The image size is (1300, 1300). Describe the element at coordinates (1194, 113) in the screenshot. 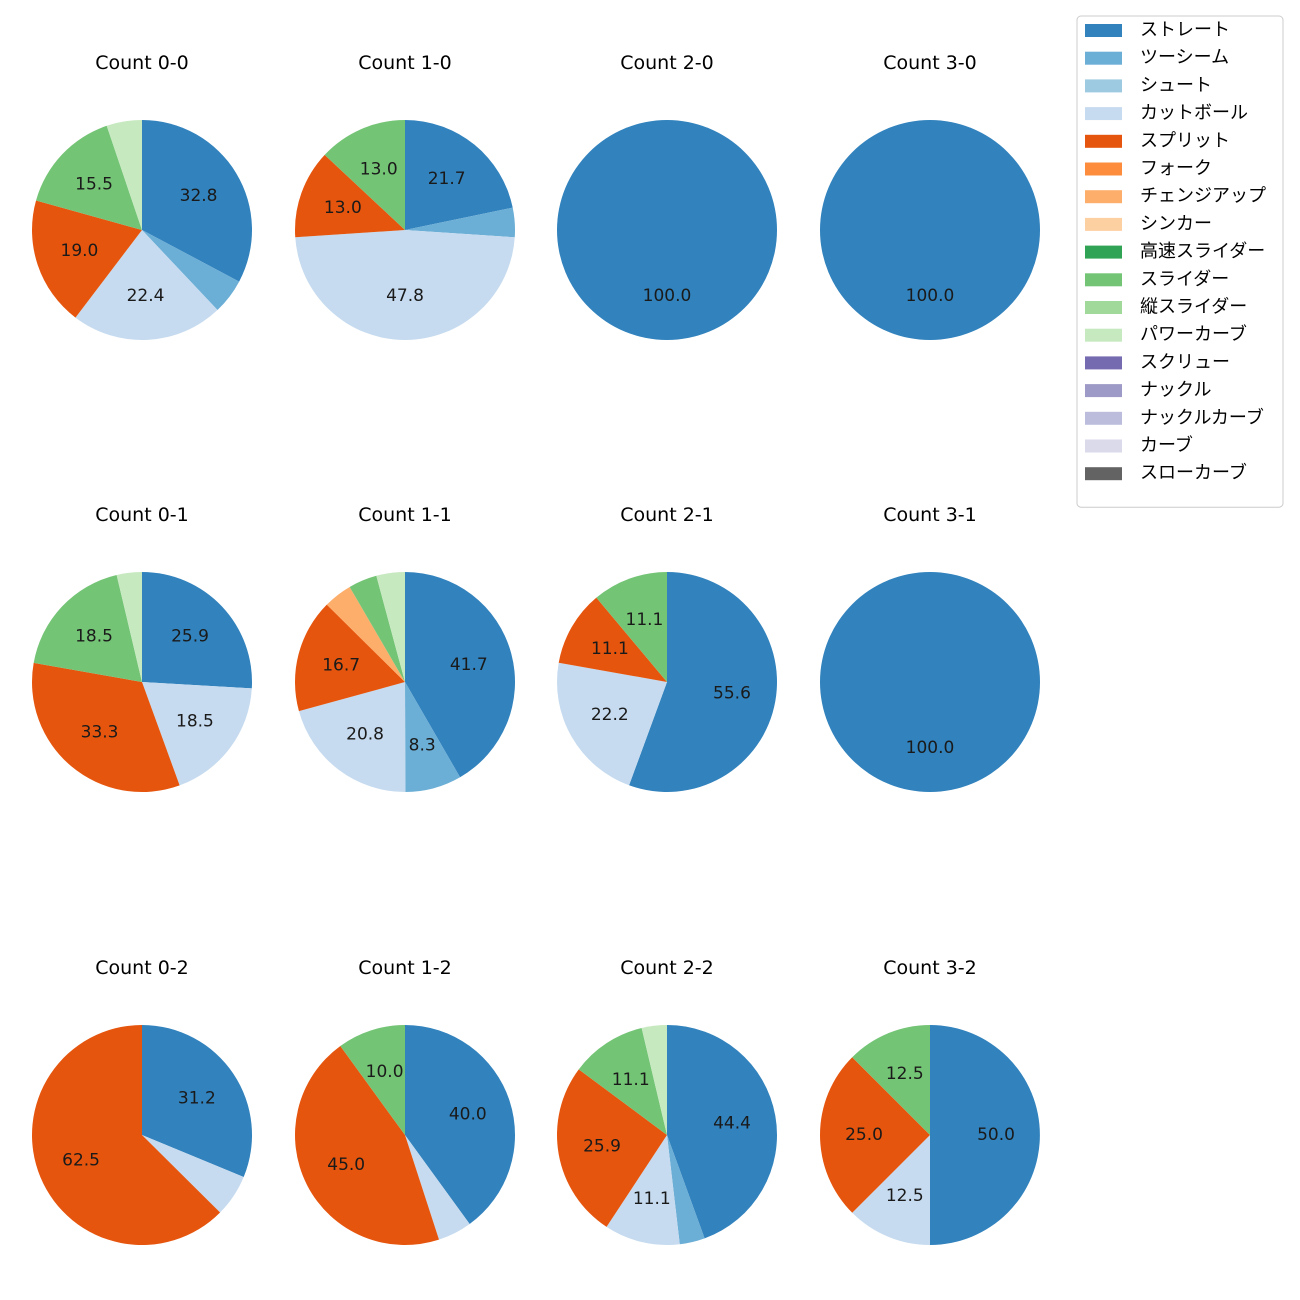

I see `legend-label: カットボール` at that location.